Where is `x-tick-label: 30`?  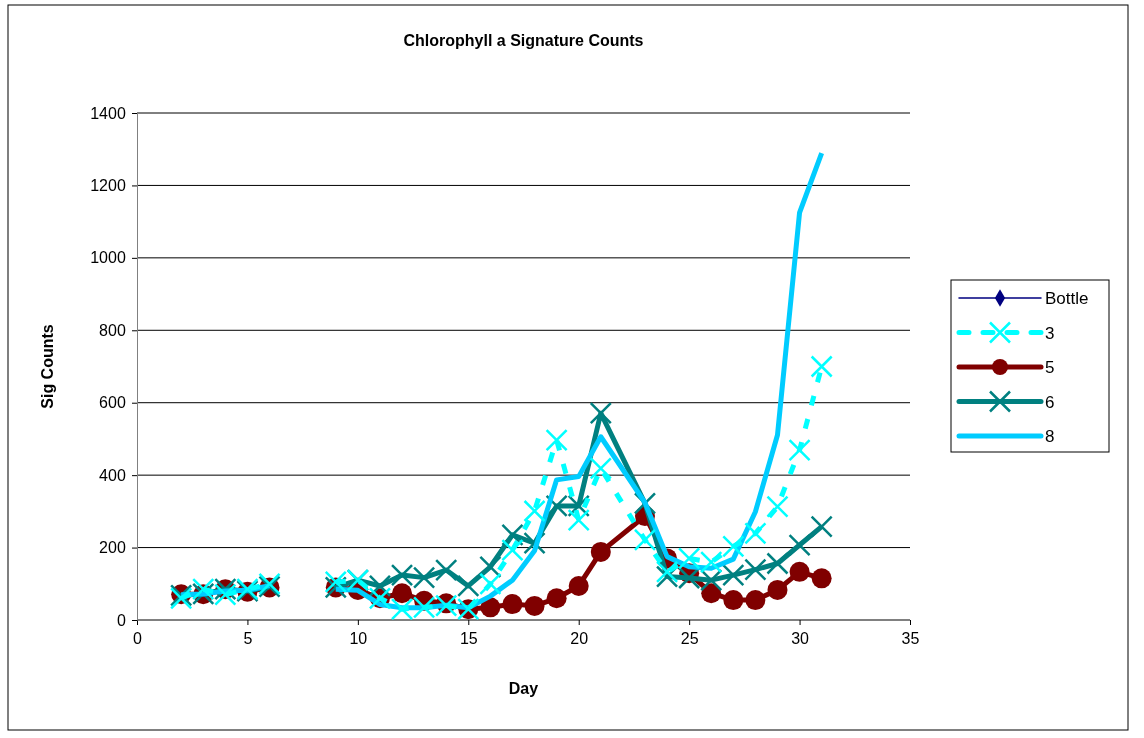
x-tick-label: 30 is located at coordinates (800, 638).